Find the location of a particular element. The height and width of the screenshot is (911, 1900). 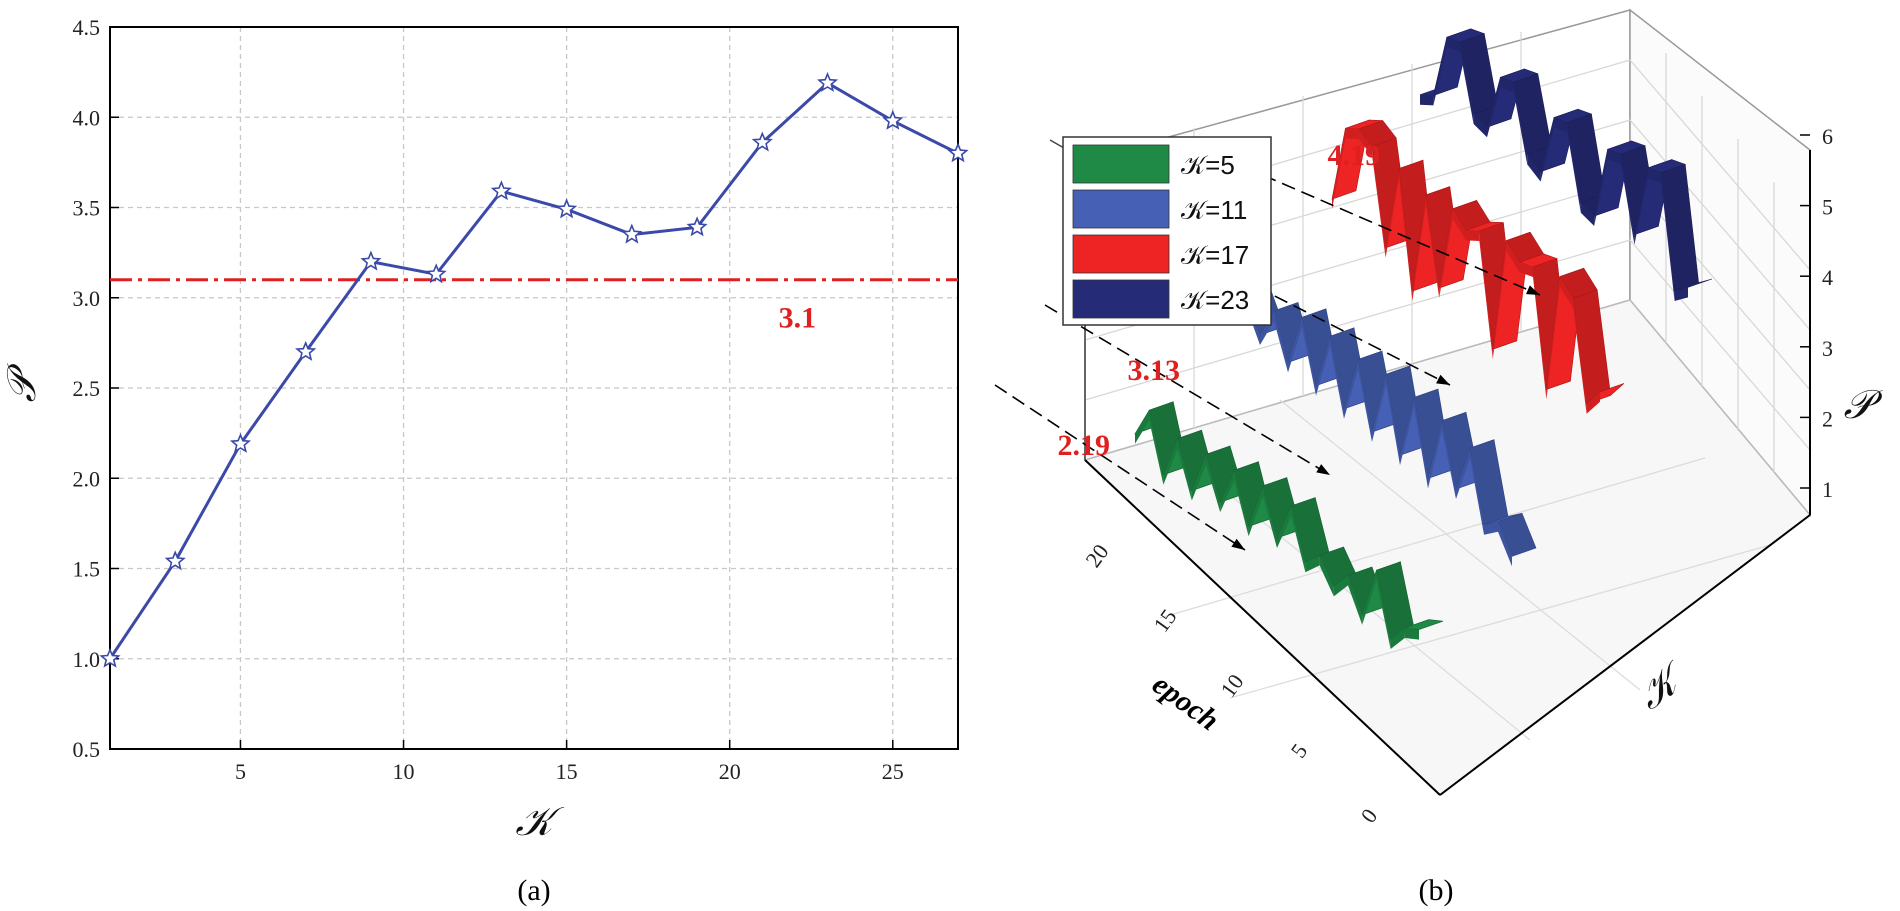

panel-a-x-ticks: 5 10 15 20 25 is located at coordinates (569, 762).